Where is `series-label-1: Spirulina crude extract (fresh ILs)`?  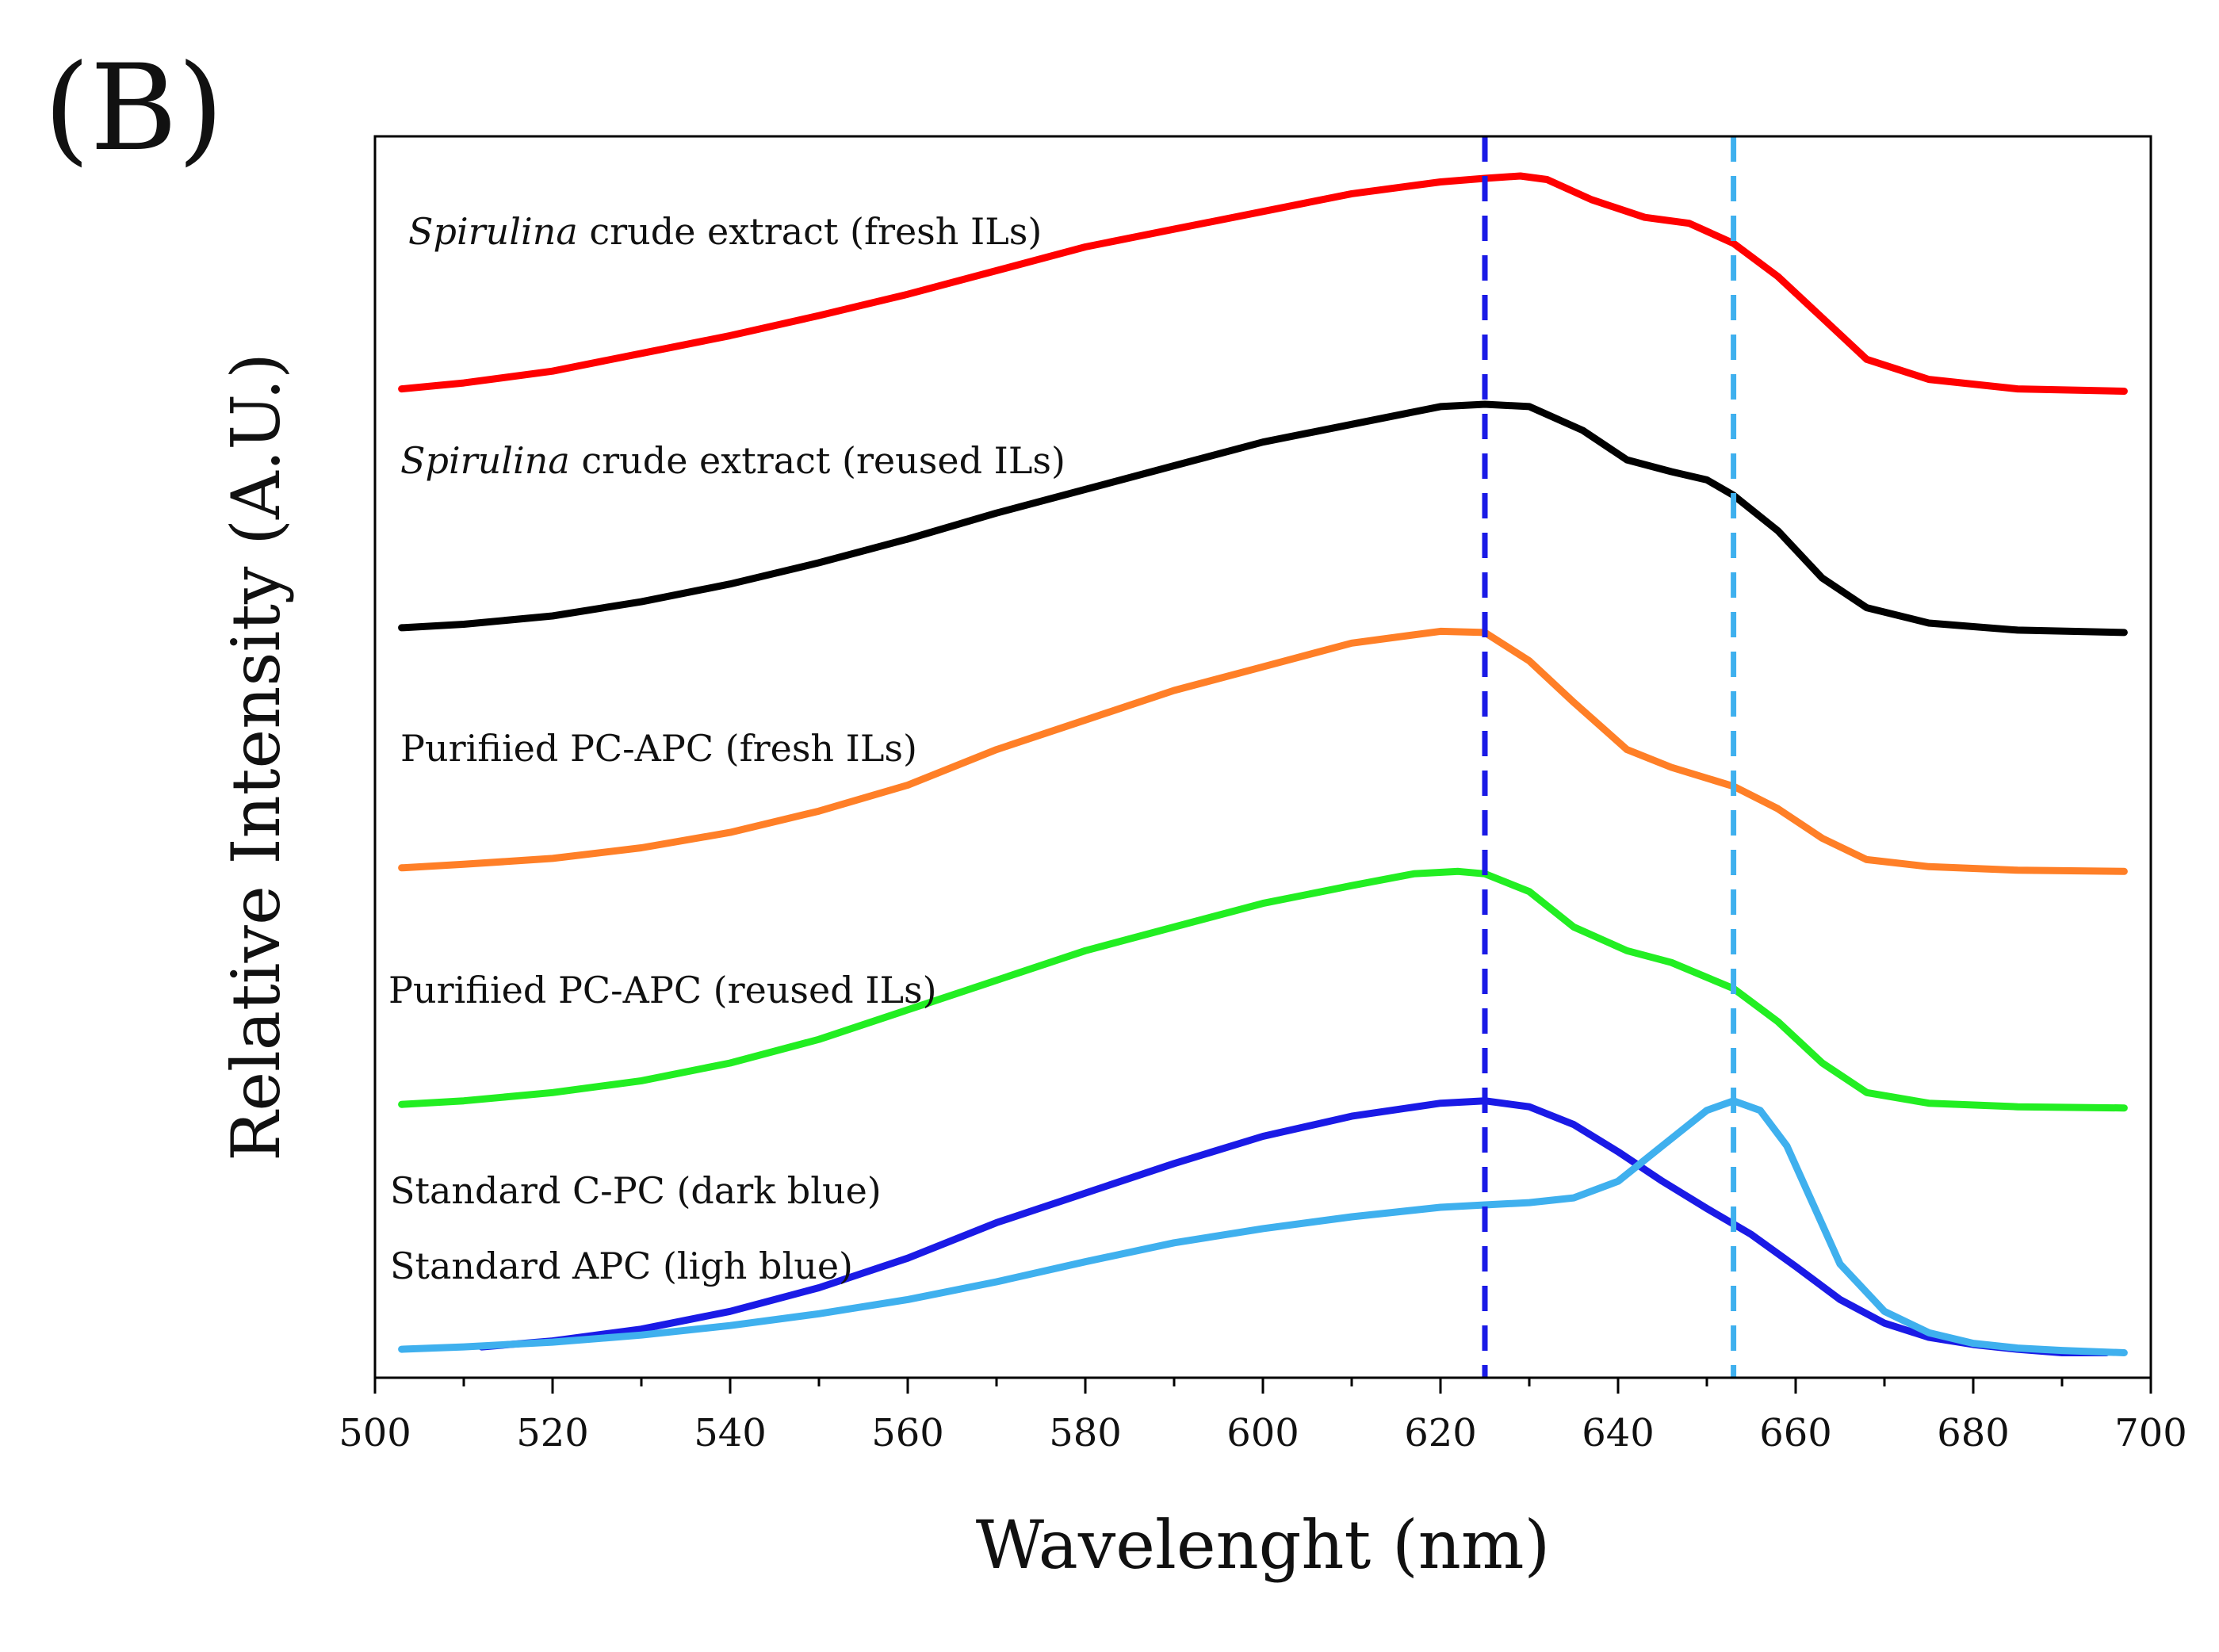
series-label-1: Spirulina crude extract (fresh ILs) is located at coordinates (725, 231).